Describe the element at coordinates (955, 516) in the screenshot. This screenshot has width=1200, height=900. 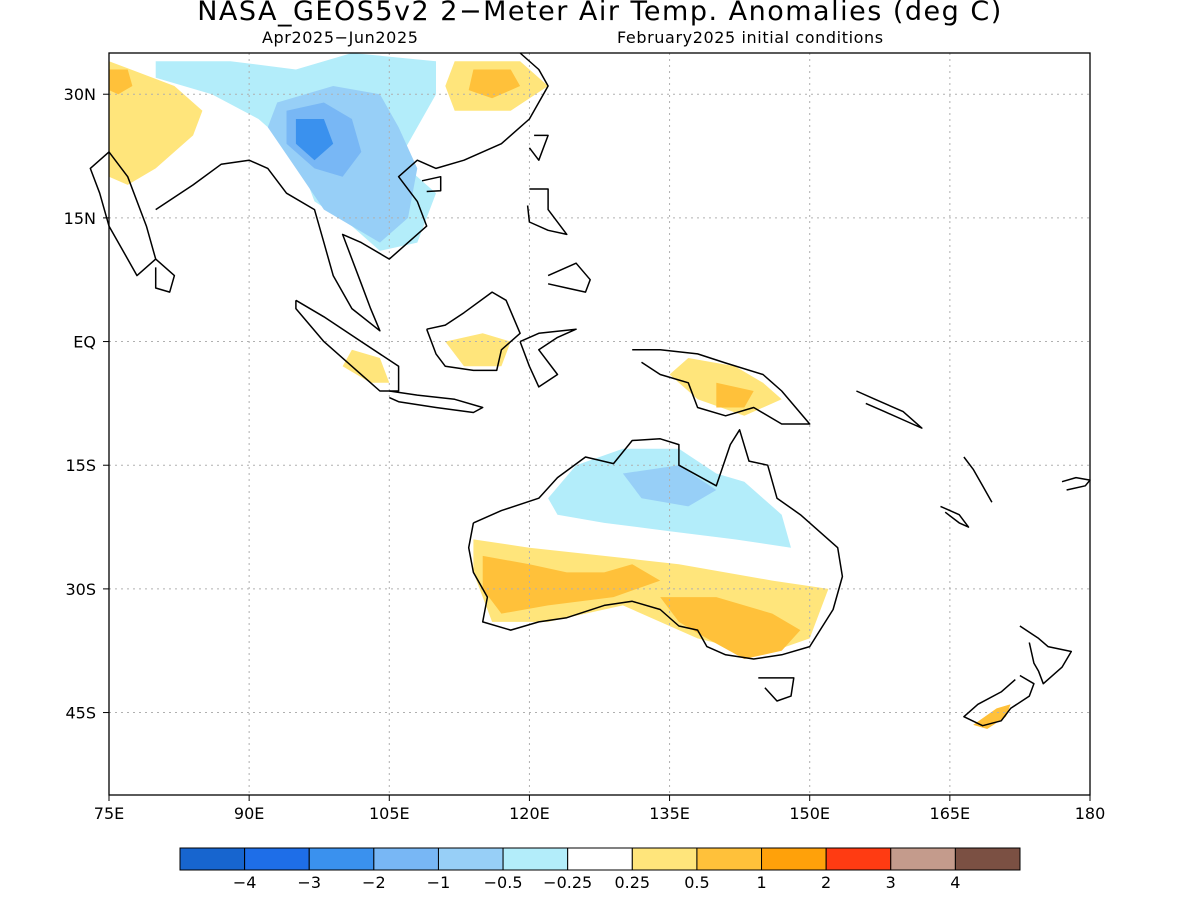
I see `coast-new-caledonia` at that location.